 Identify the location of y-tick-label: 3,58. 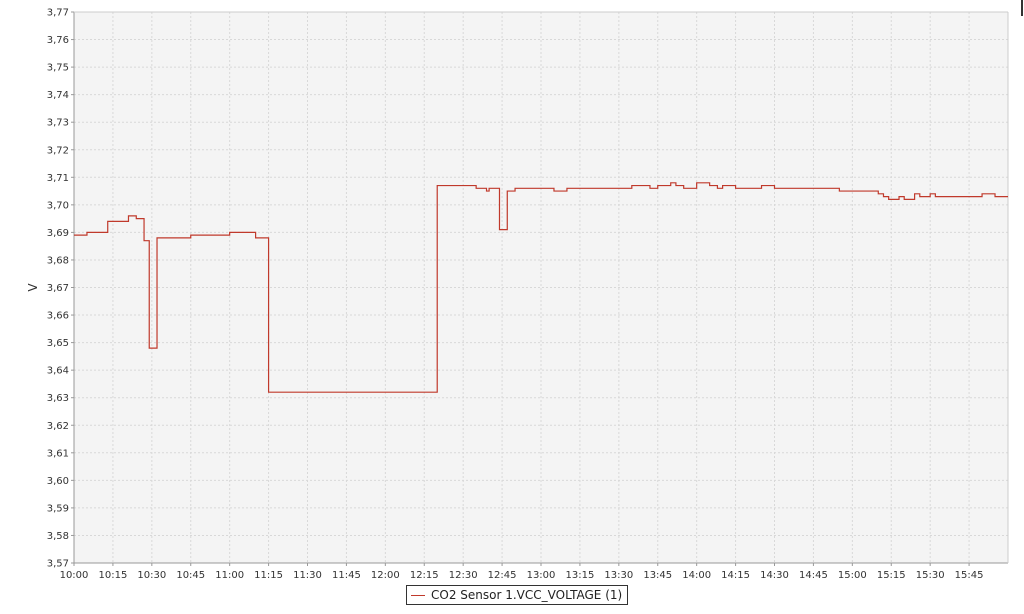
(58, 536).